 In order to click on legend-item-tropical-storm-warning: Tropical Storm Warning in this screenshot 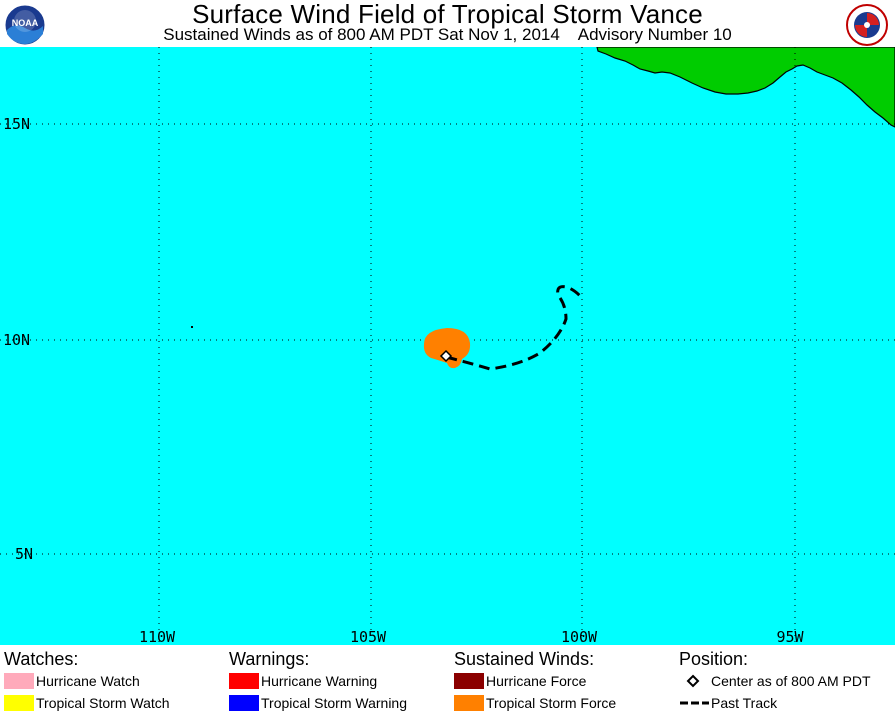, I will do `click(318, 703)`.